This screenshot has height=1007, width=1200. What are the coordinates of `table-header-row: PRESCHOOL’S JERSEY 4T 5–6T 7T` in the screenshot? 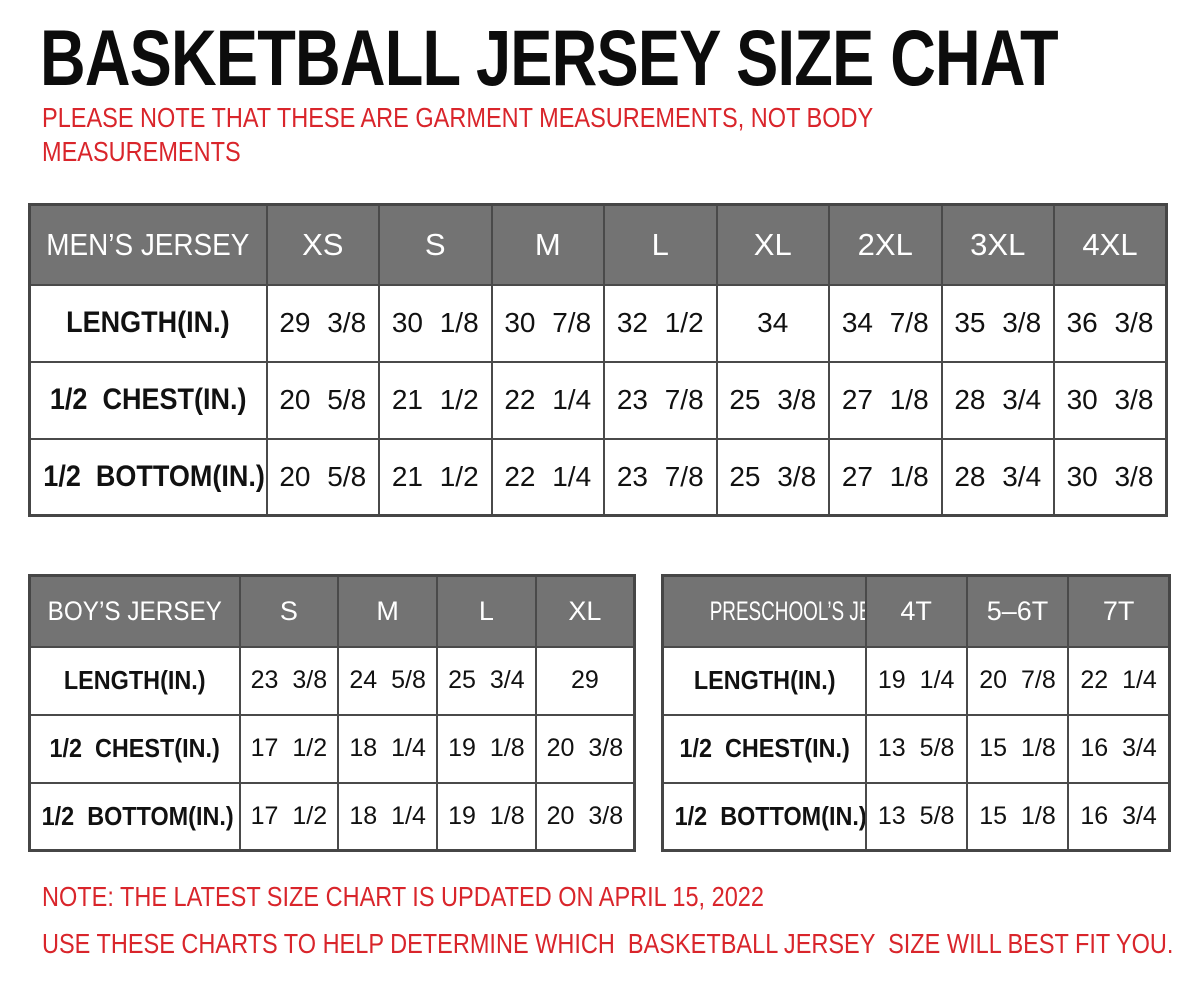 It's located at (916, 611).